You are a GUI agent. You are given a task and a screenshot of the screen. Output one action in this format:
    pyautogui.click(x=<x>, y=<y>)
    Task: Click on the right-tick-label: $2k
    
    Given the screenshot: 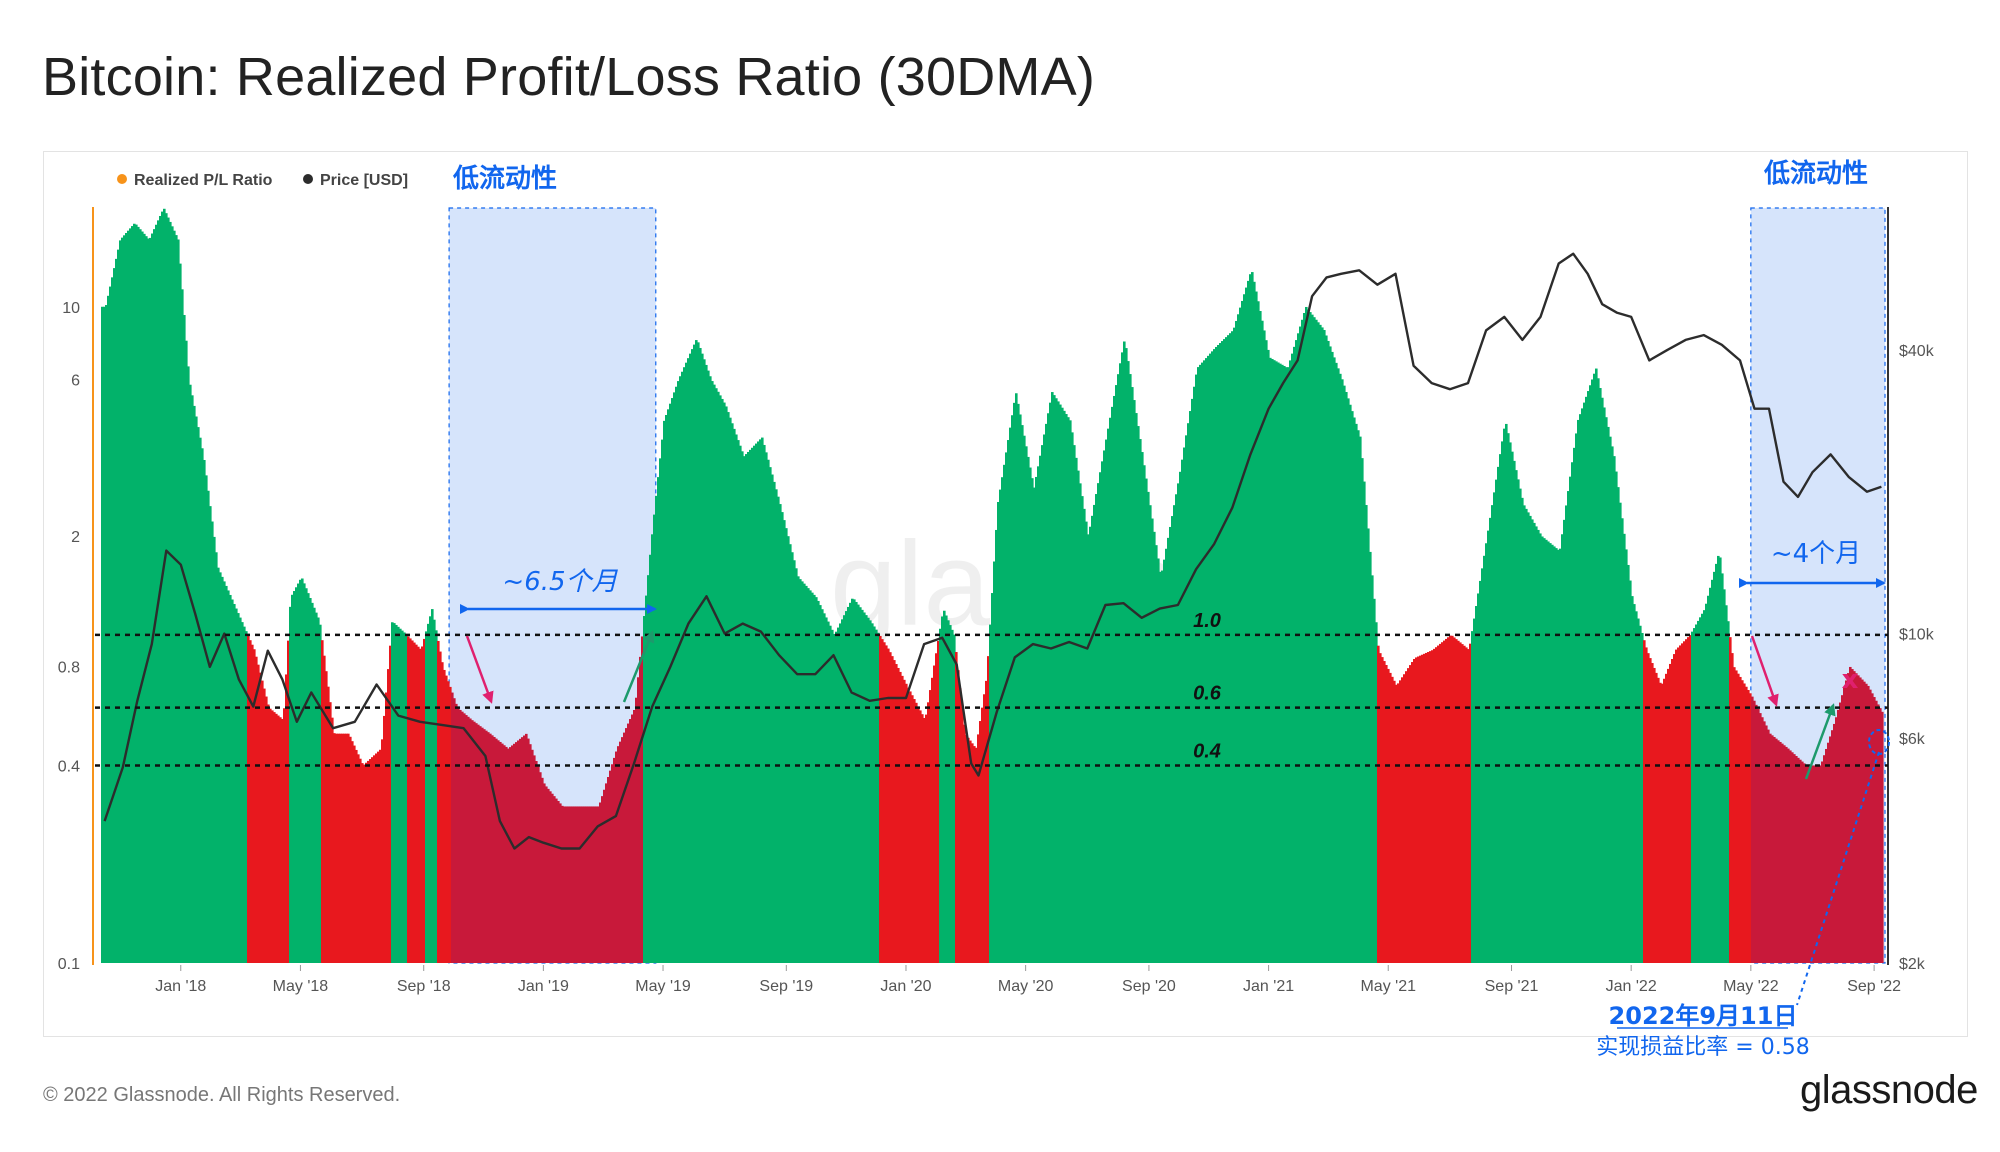 What is the action you would take?
    pyautogui.click(x=1912, y=964)
    